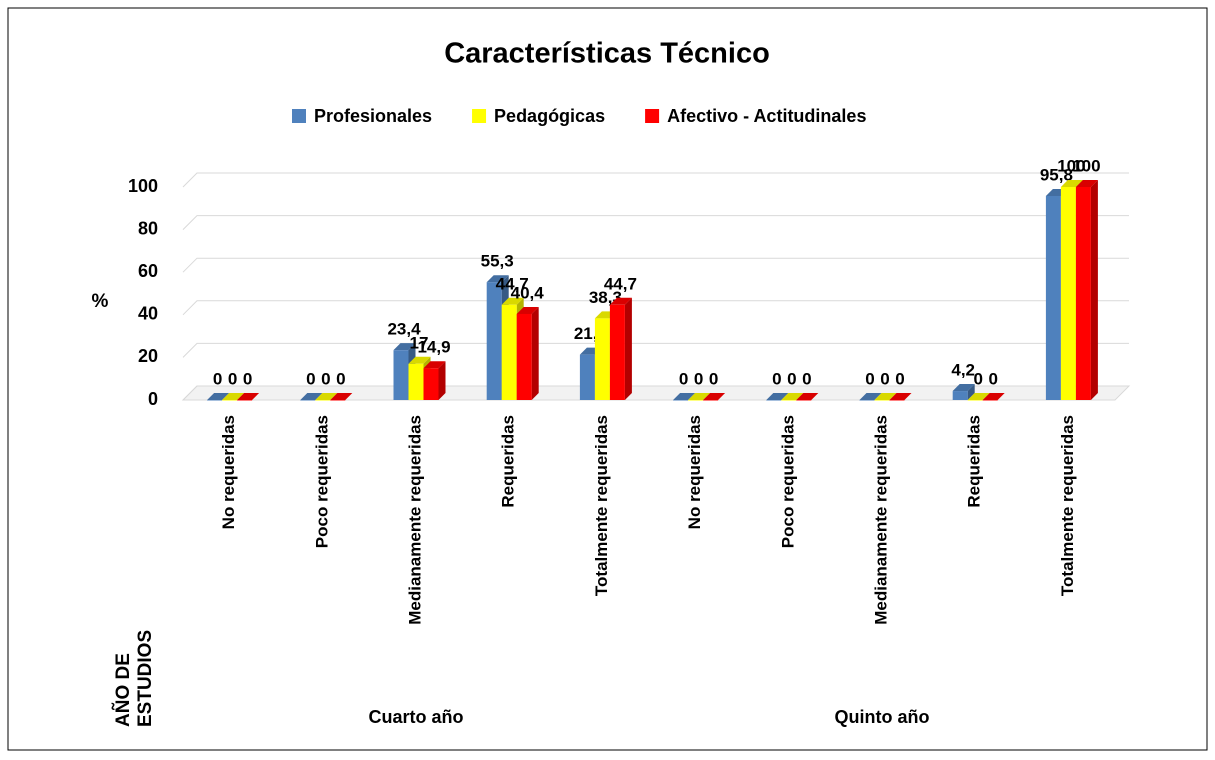 The height and width of the screenshot is (760, 1215). What do you see at coordinates (963, 370) in the screenshot?
I see `value-label: 4,2` at bounding box center [963, 370].